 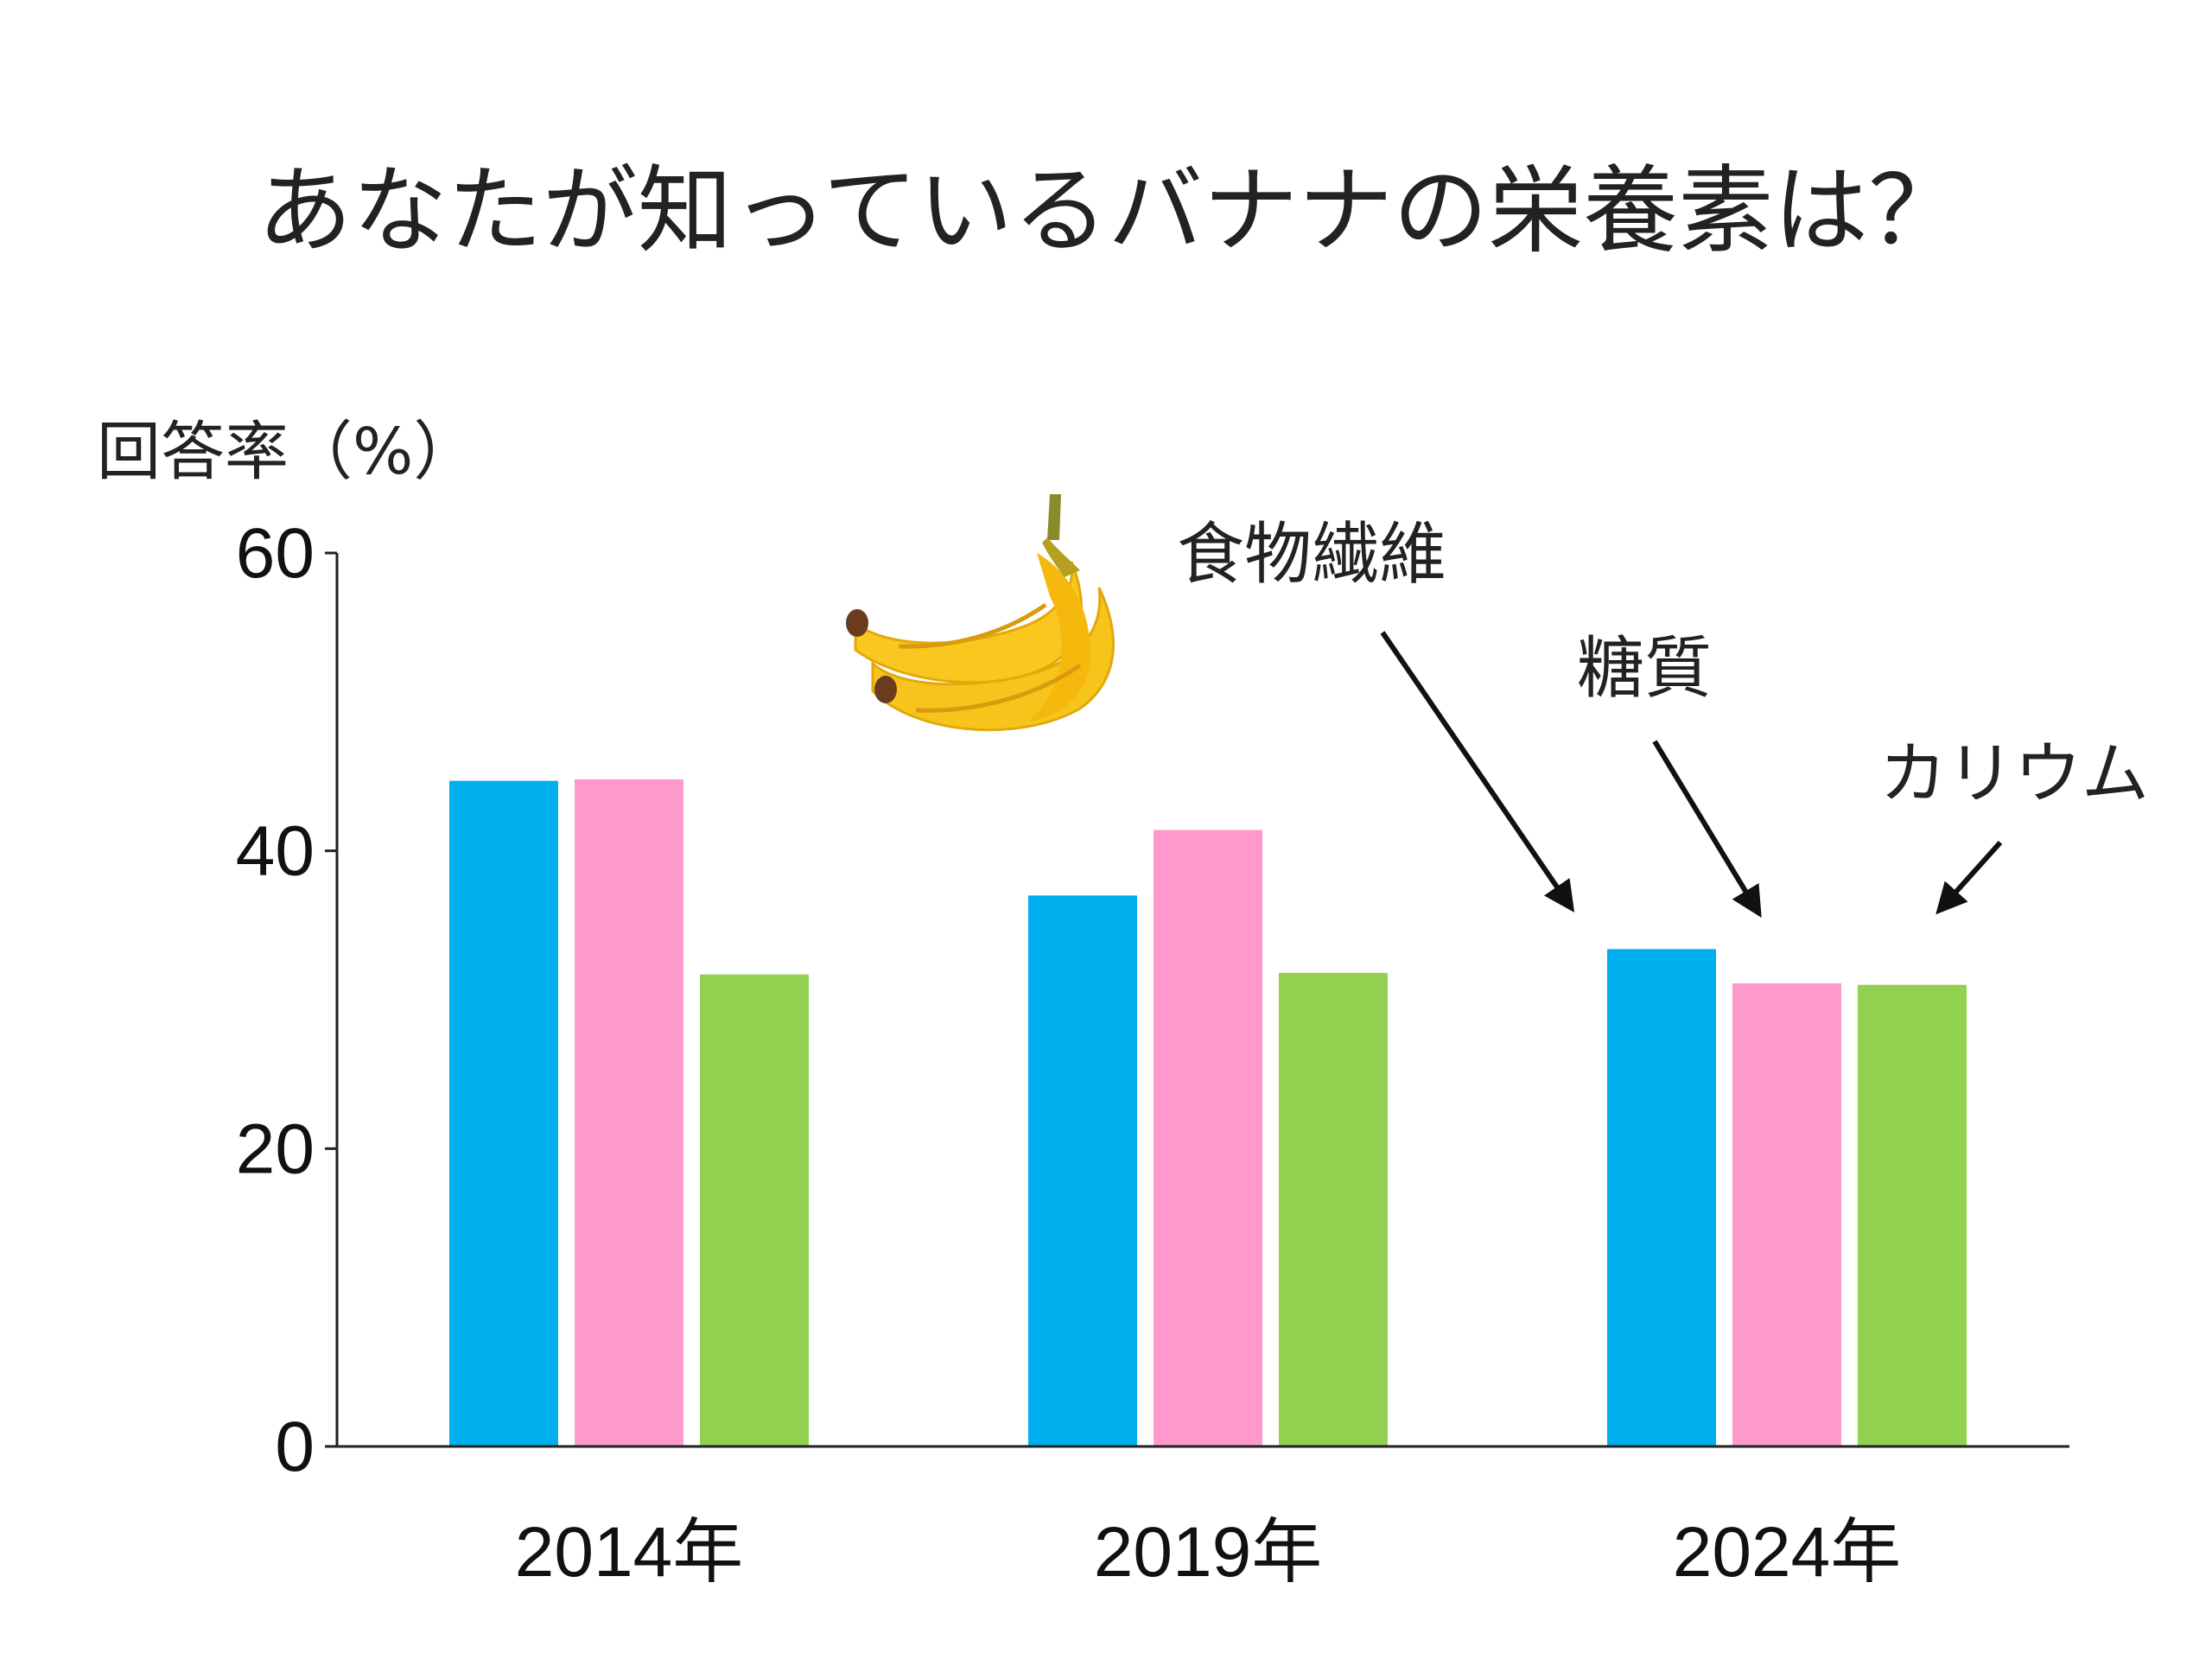 I want to click on y-tick-label: 20, so click(x=275, y=1148).